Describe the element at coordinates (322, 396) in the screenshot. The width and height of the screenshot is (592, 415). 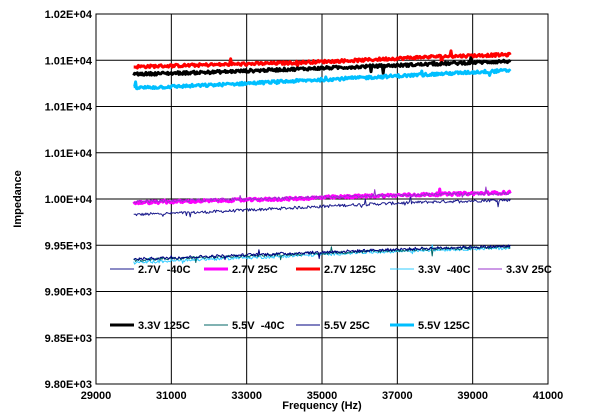
I see `x-tick-label: 35000` at that location.